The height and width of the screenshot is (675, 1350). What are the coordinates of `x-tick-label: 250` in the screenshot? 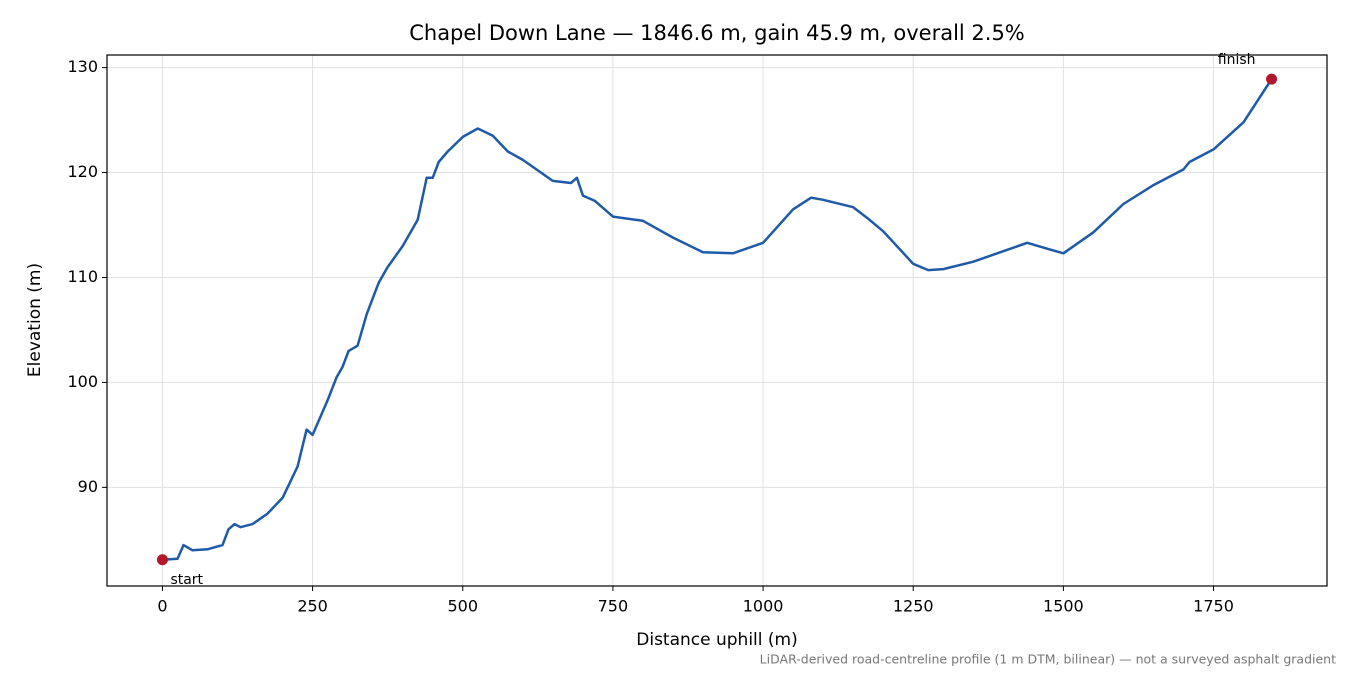 It's located at (312, 606).